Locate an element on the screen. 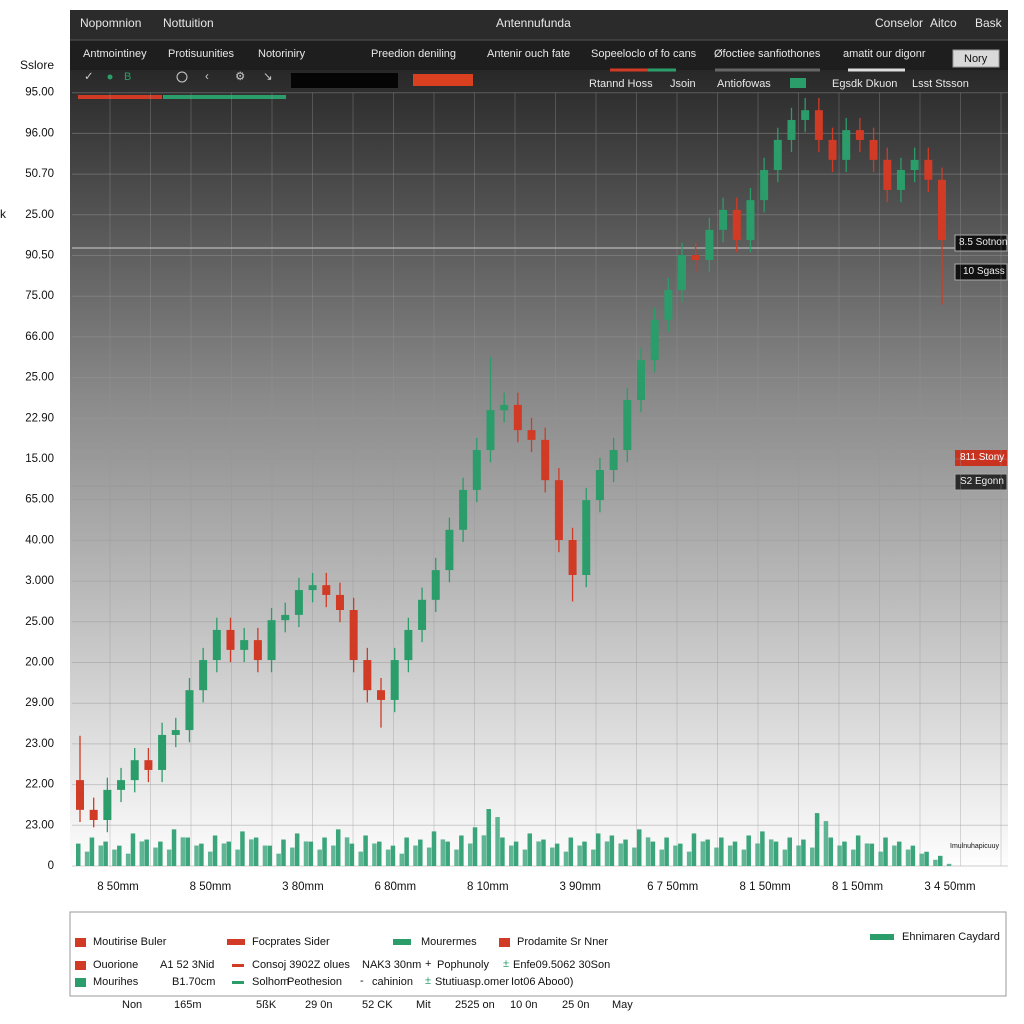 This screenshot has width=1024, height=1024. footer-cell: 29 0n is located at coordinates (319, 1005).